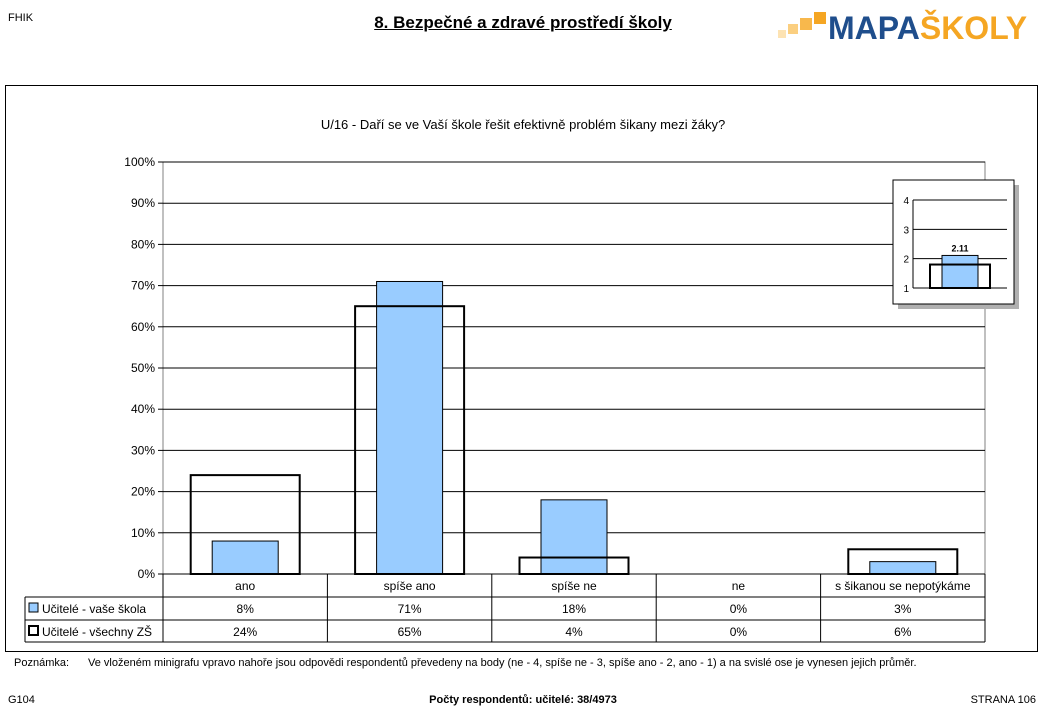 This screenshot has height=716, width=1046. What do you see at coordinates (143, 533) in the screenshot?
I see `y-tick-label: 10%` at bounding box center [143, 533].